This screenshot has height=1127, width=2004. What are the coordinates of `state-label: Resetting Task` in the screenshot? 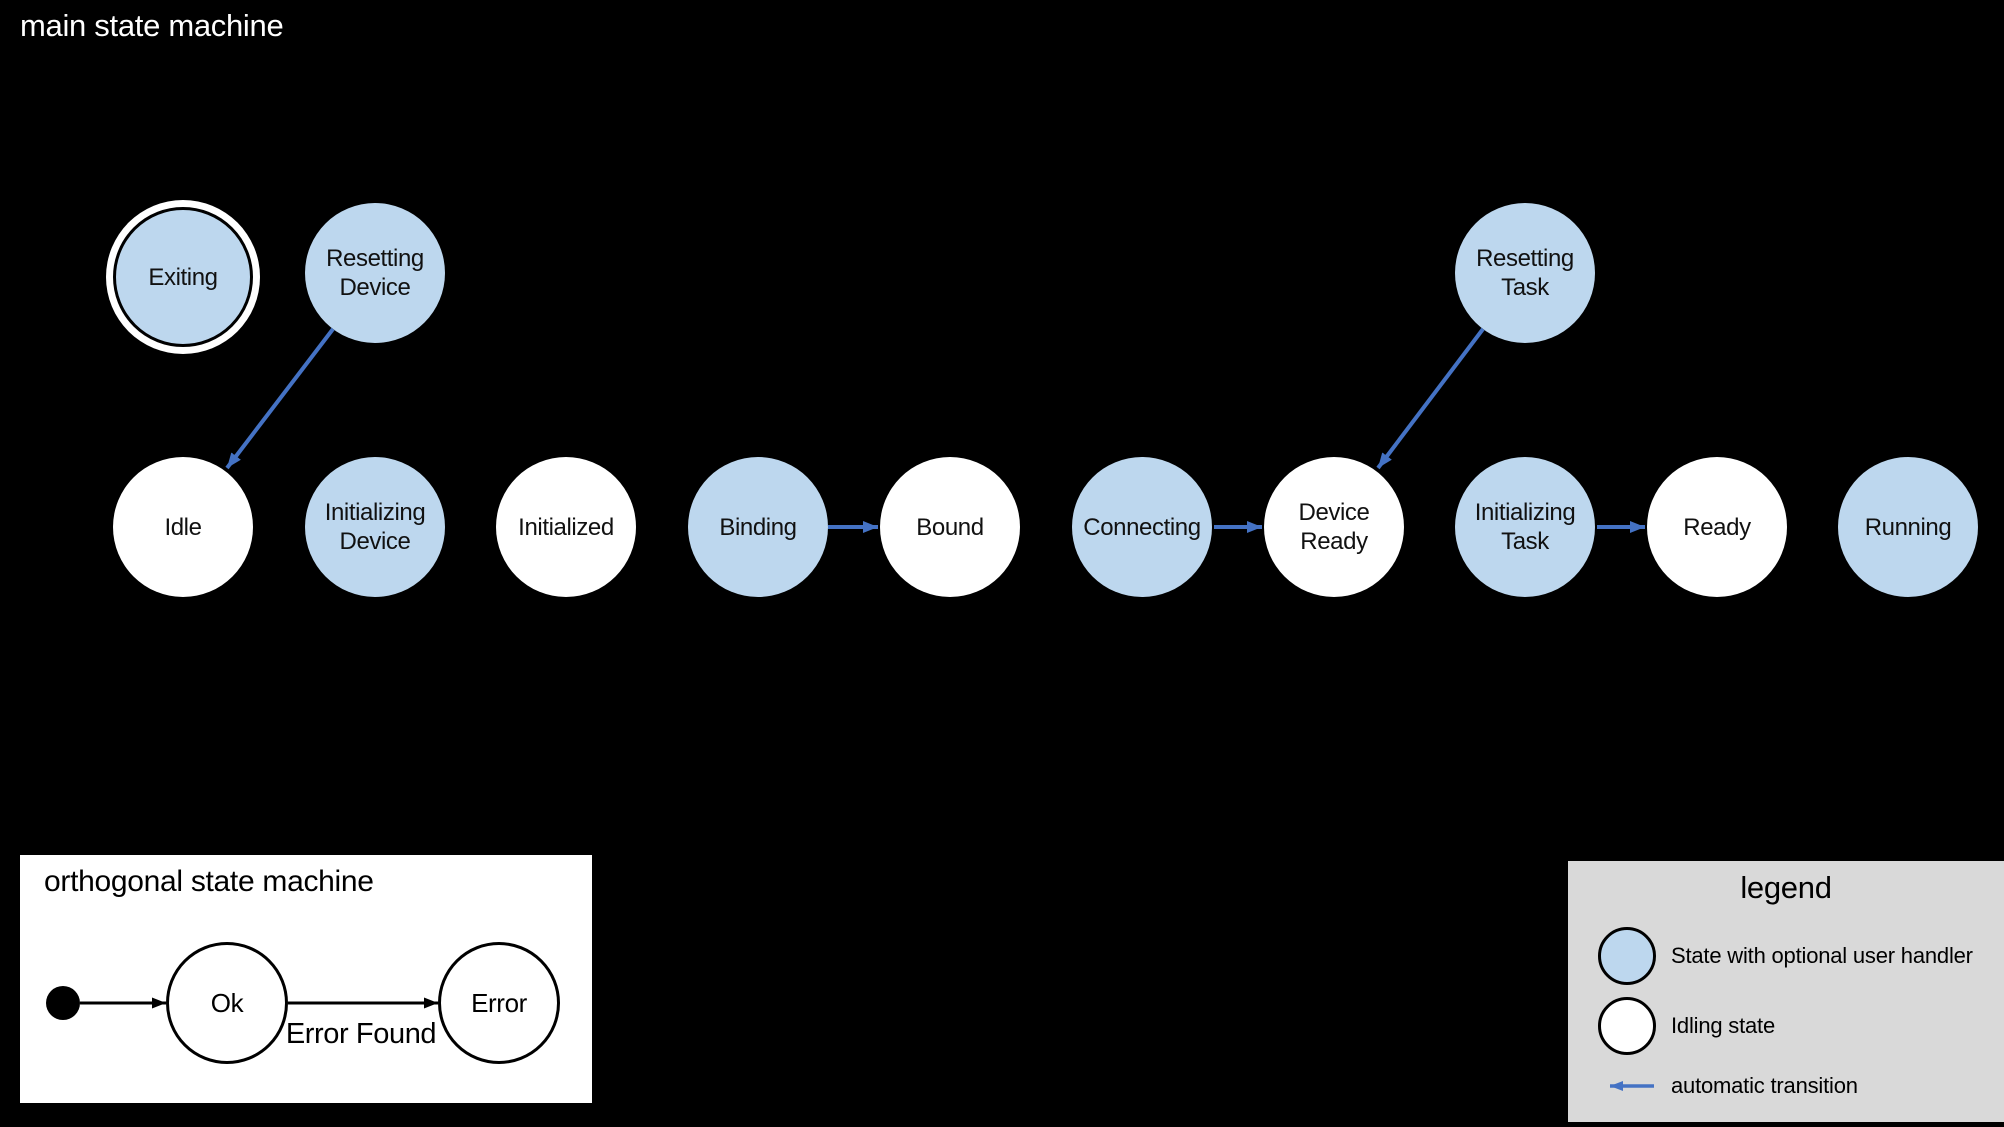 It's located at (1525, 273).